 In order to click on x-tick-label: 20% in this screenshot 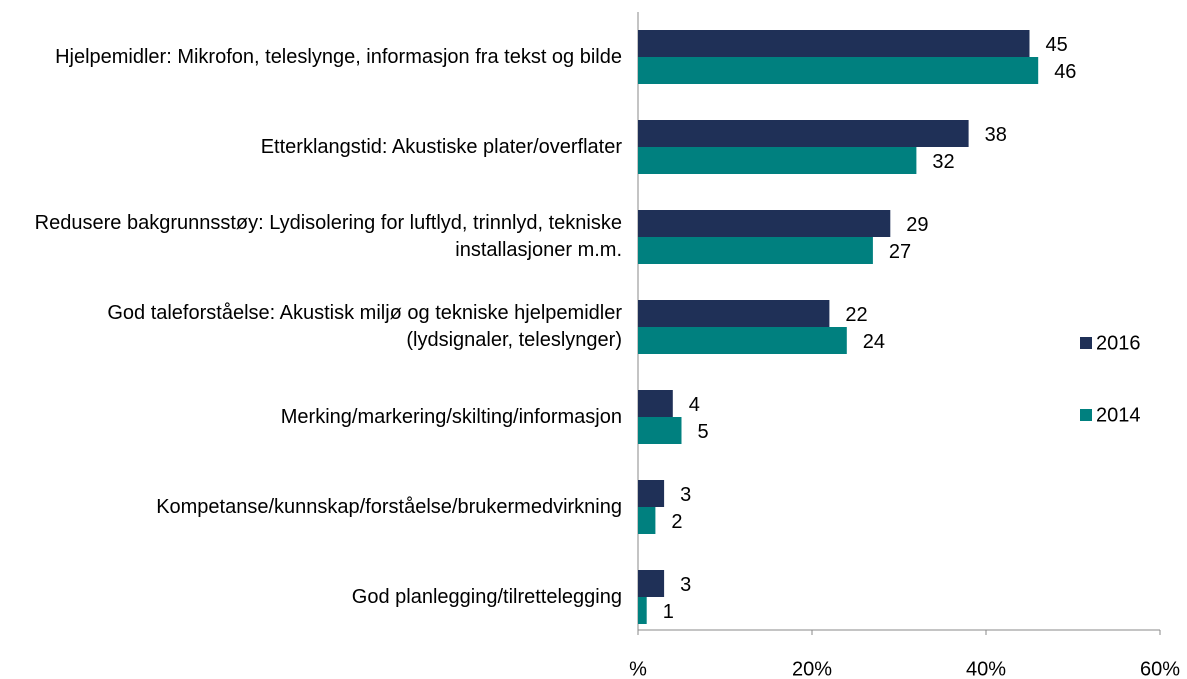, I will do `click(812, 668)`.